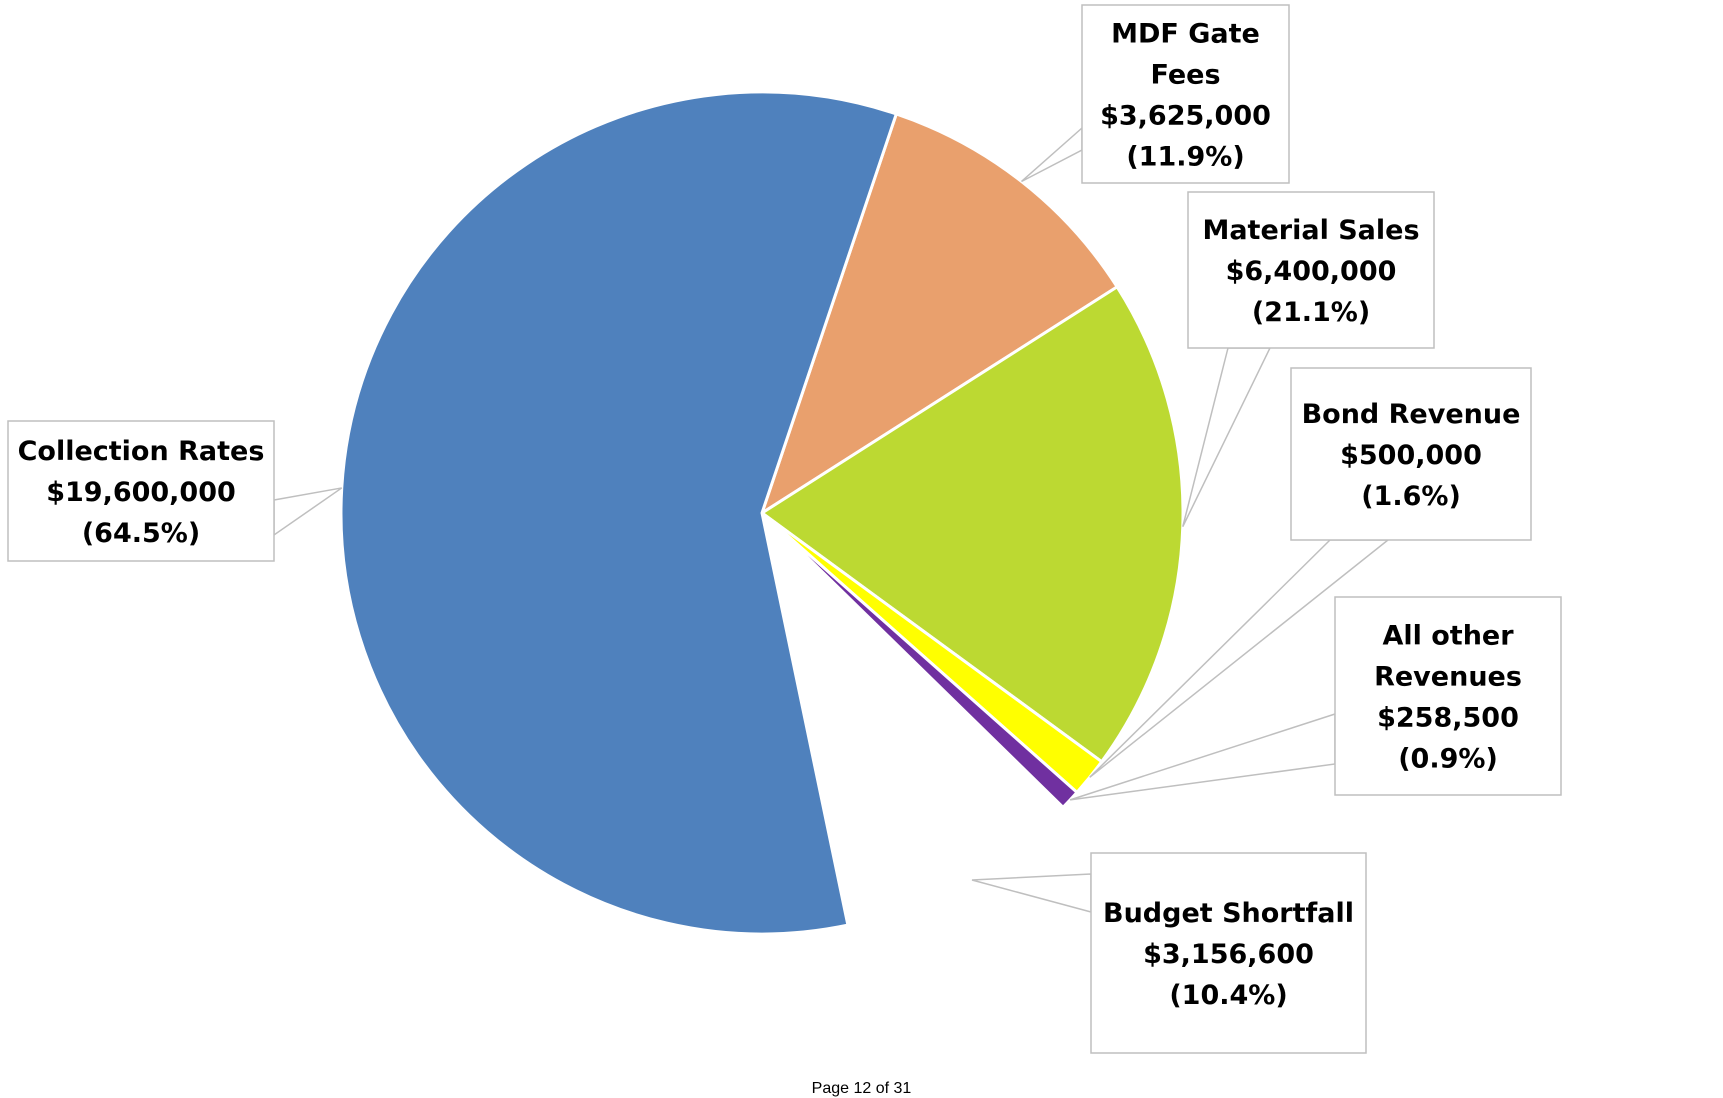  Describe the element at coordinates (1228, 995) in the screenshot. I see `callout-percent: (10.4%)` at that location.